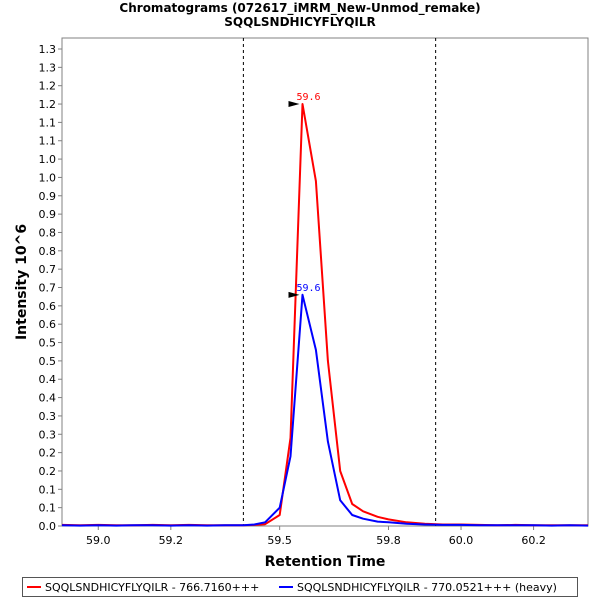  Describe the element at coordinates (427, 587) in the screenshot. I see `legend-label-heavy: SQQLSNDHICYFLYQILR - 770.0521+++ (heavy)` at that location.